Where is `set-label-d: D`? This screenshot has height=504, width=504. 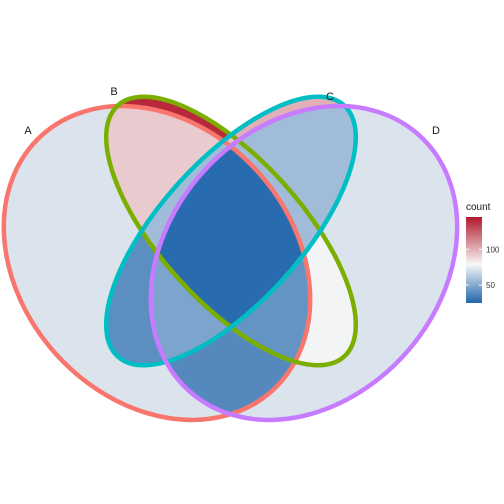 set-label-d: D is located at coordinates (436, 131).